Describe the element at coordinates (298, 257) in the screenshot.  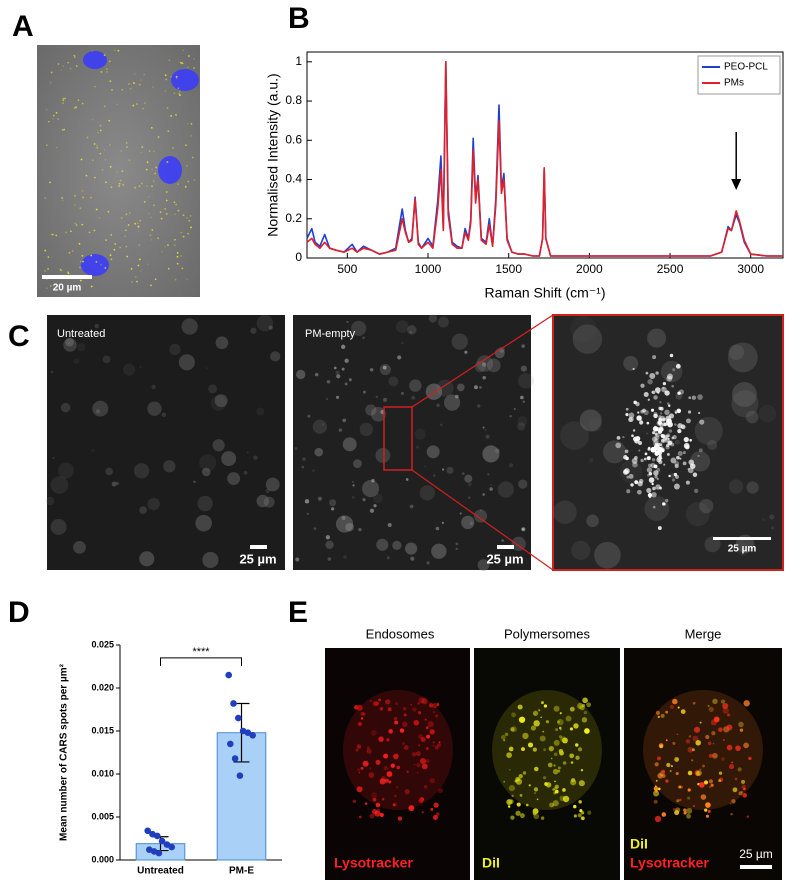
I see `y-tick-label: 0` at that location.